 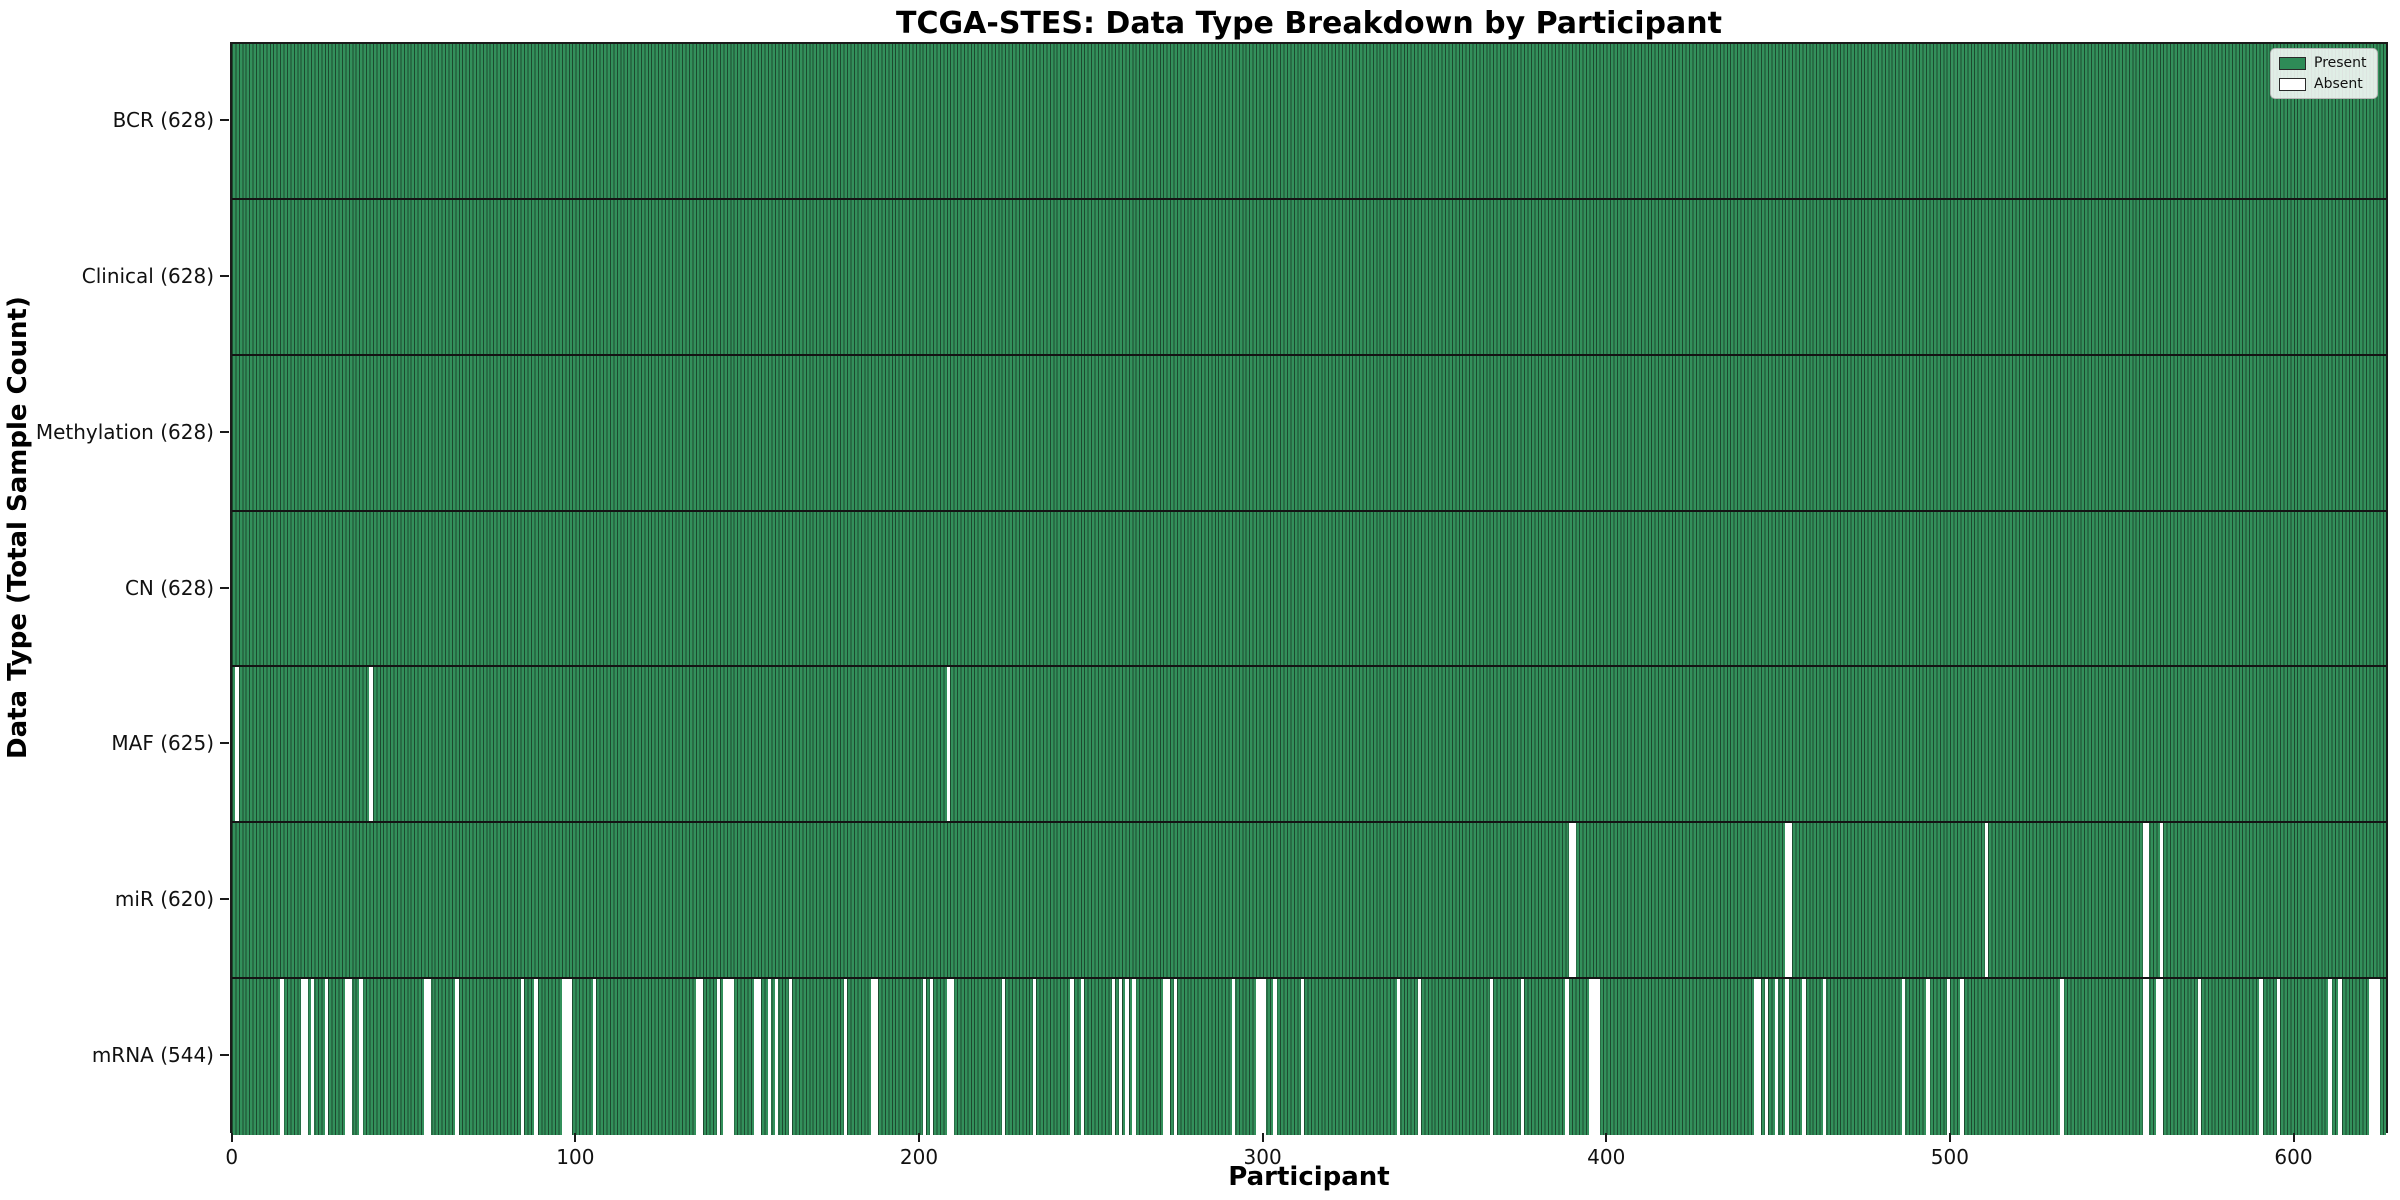 What do you see at coordinates (147, 275) in the screenshot?
I see `y-tick-label-Clinical: Clinical (628)` at bounding box center [147, 275].